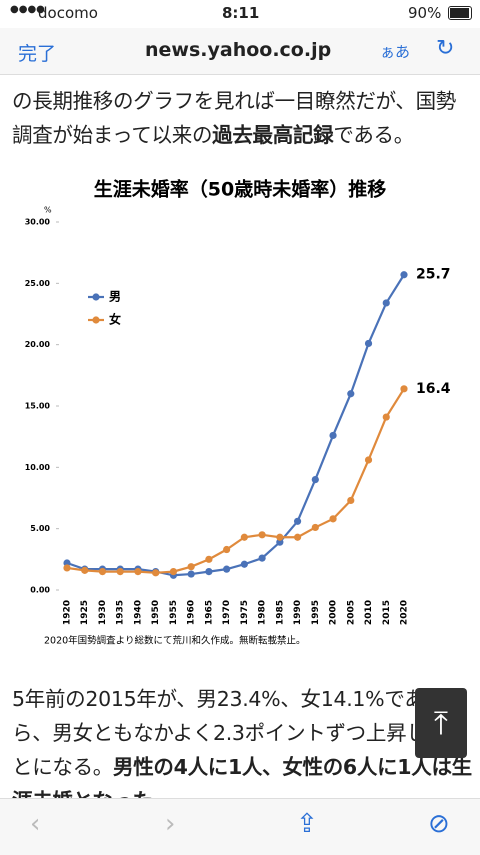 The height and width of the screenshot is (855, 480). What do you see at coordinates (373, 135) in the screenshot?
I see `text-span: である。` at bounding box center [373, 135].